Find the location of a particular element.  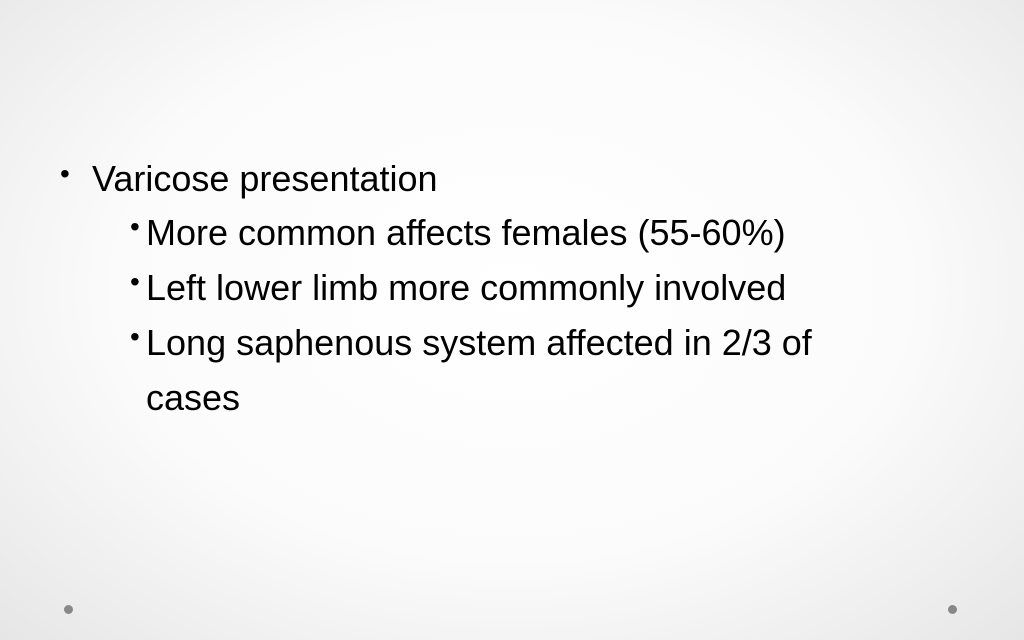

sub-bullet: • More common affects females (55-60%) is located at coordinates (490, 232).